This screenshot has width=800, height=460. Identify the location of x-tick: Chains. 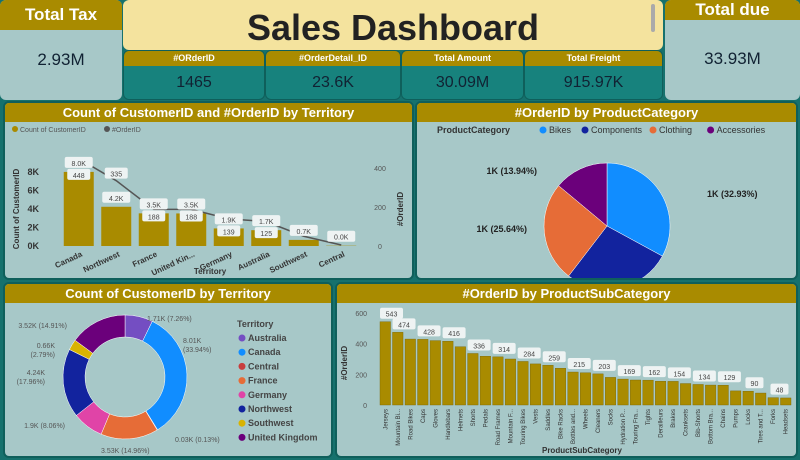
(724, 418).